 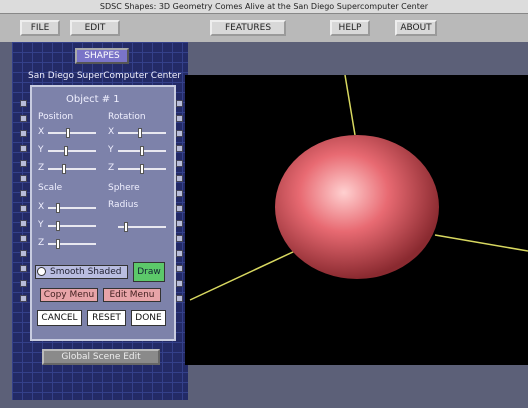 I want to click on position-label: Position, so click(x=56, y=117).